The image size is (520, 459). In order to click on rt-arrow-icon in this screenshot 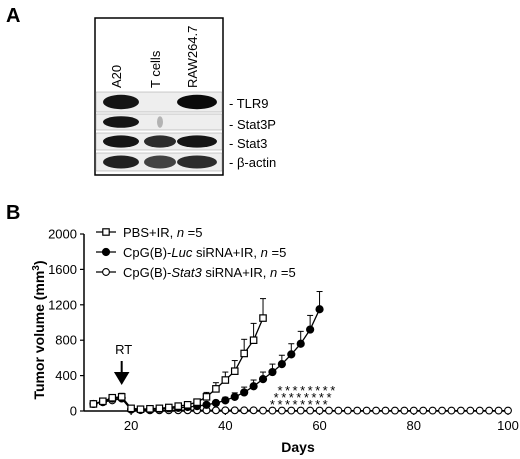, I will do `click(121, 373)`.